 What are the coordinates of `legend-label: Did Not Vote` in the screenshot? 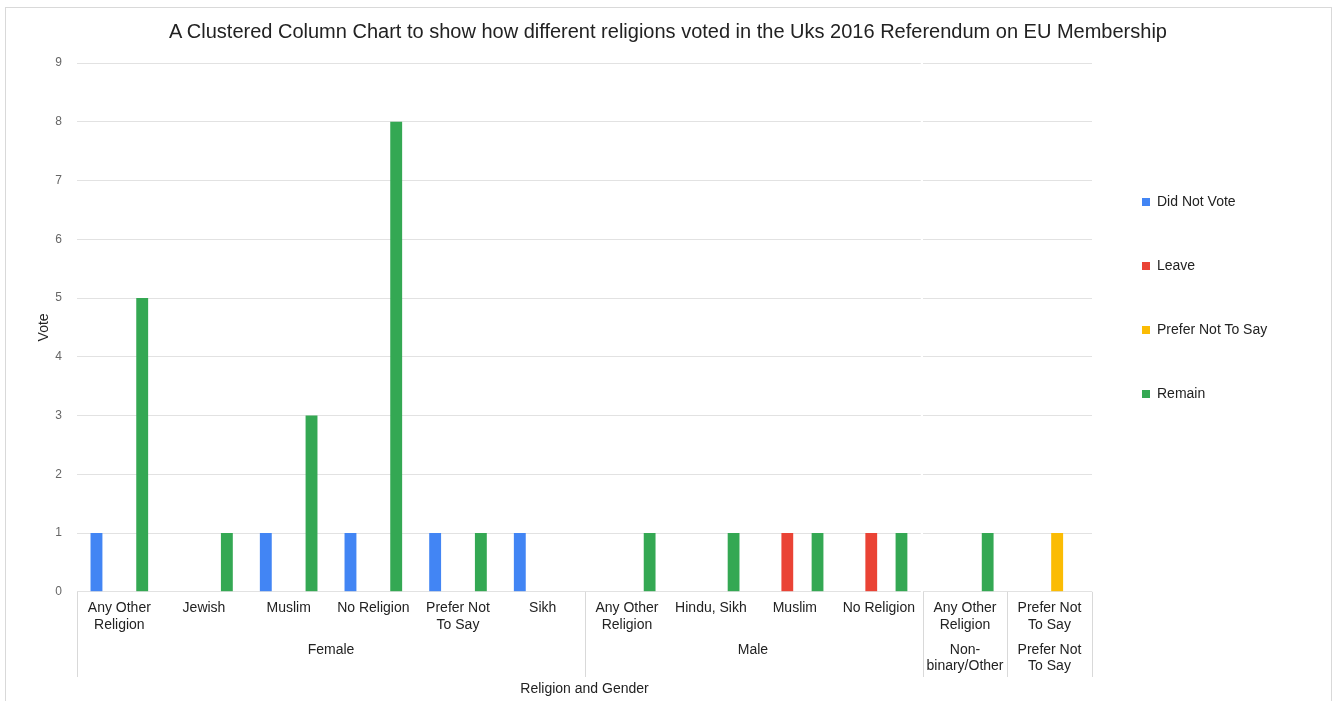 It's located at (1196, 200).